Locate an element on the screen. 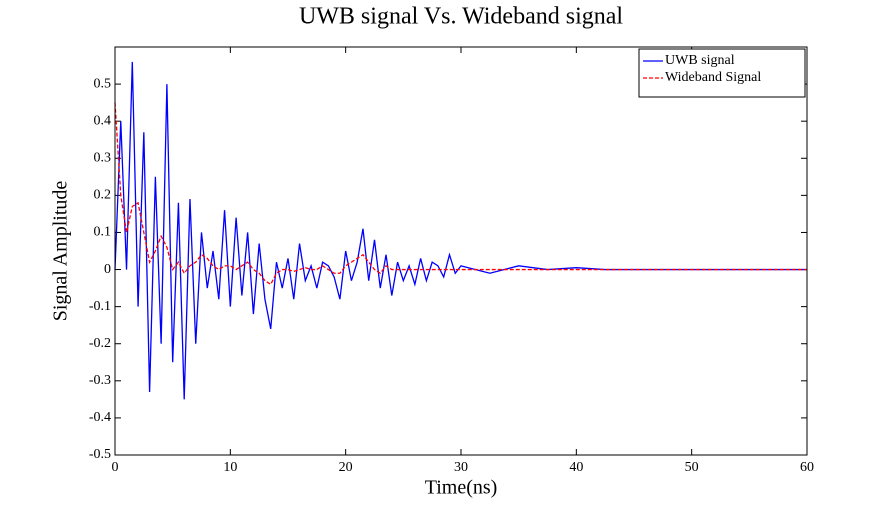 Image resolution: width=891 pixels, height=512 pixels. y-tick-label: -0.3 is located at coordinates (100, 380).